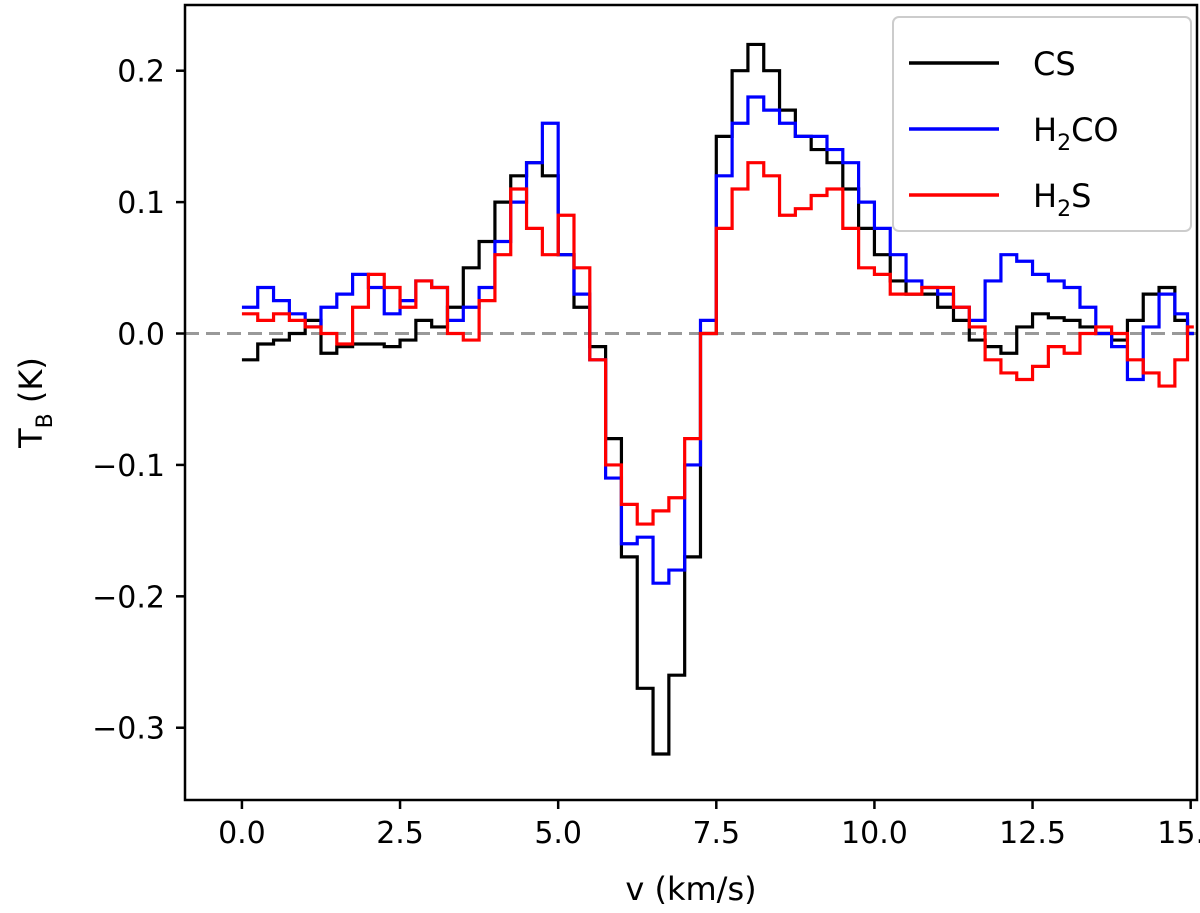 This screenshot has height=913, width=1200. I want to click on x-tick-label: 2.5, so click(400, 833).